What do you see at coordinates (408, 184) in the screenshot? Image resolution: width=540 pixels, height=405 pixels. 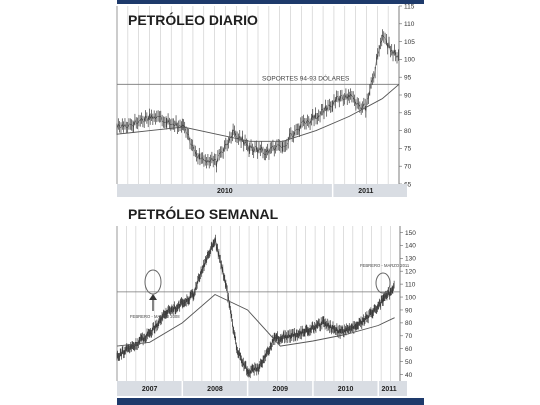 I see `y-tick-label: 65` at bounding box center [408, 184].